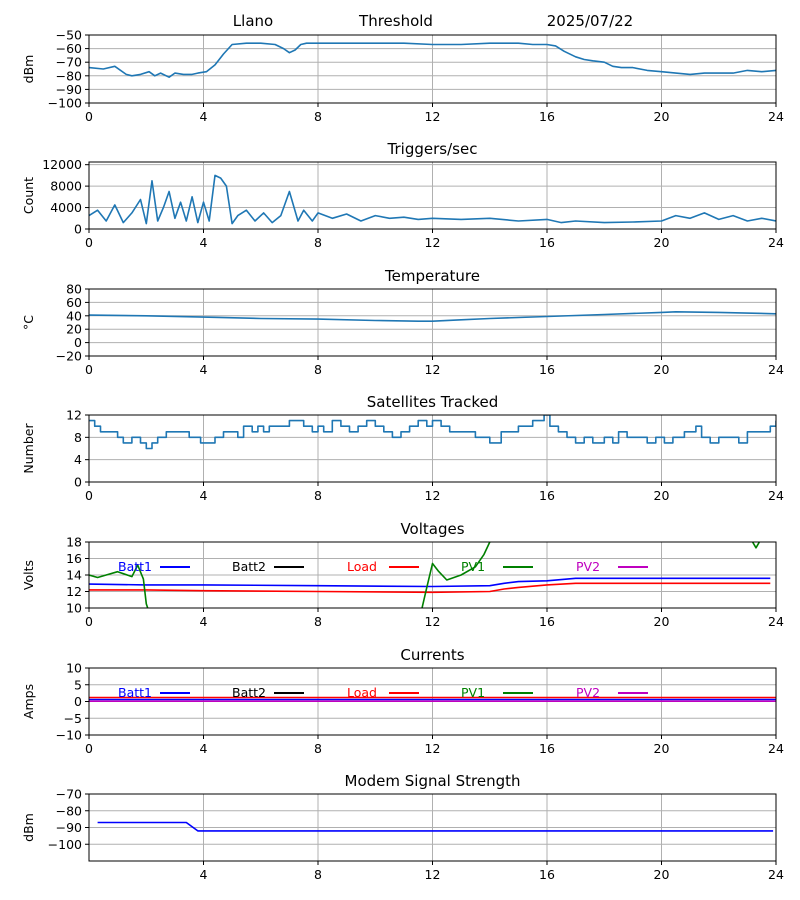 Image resolution: width=800 pixels, height=900 pixels. What do you see at coordinates (432, 529) in the screenshot?
I see `chart-title: Voltages` at bounding box center [432, 529].